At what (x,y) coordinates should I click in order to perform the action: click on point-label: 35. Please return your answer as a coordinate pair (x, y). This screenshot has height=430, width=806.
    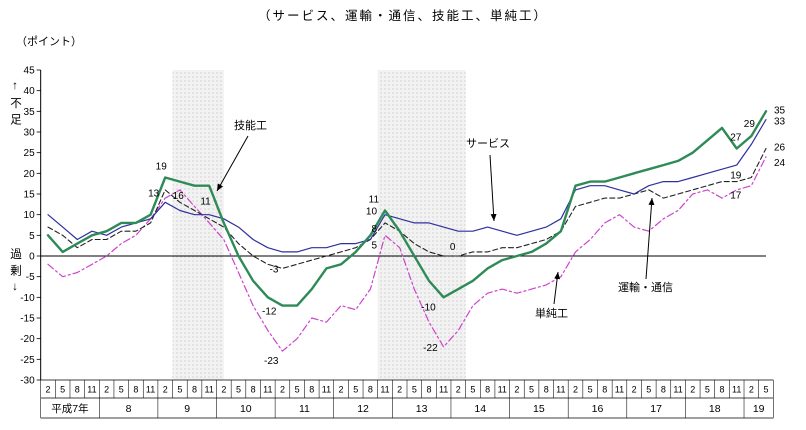
    Looking at the image, I should click on (780, 110).